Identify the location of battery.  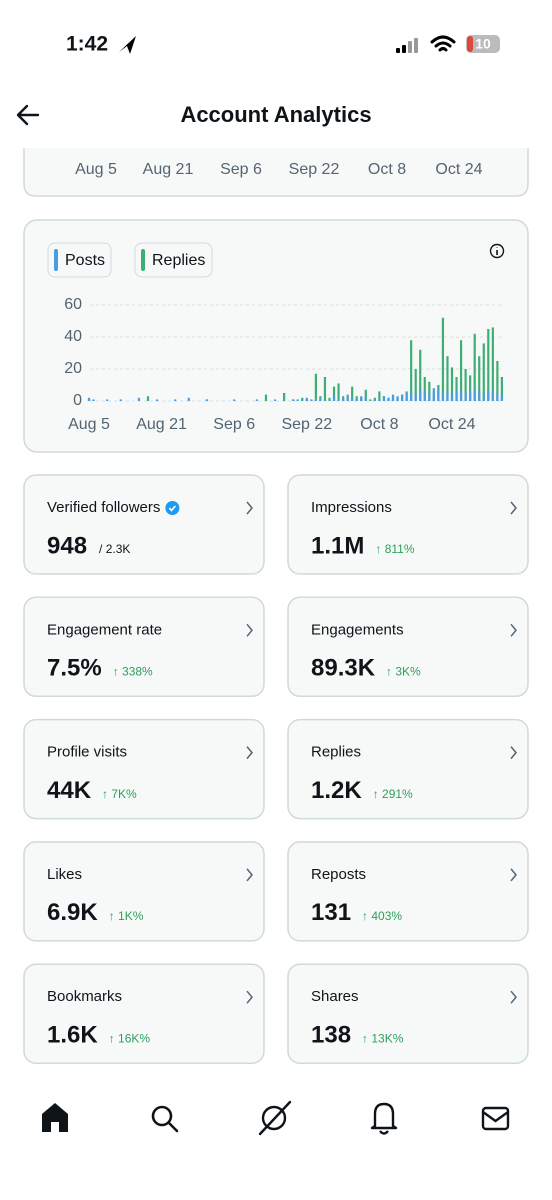
(483, 44).